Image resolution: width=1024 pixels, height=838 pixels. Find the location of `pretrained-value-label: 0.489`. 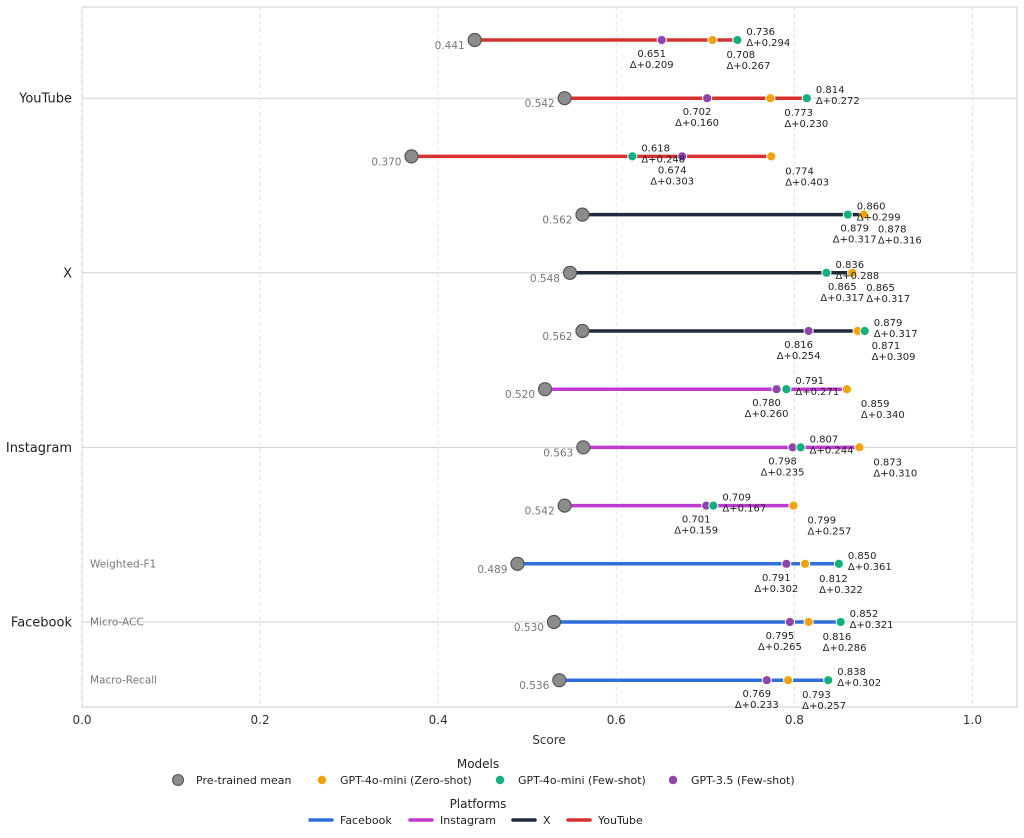

pretrained-value-label: 0.489 is located at coordinates (492, 570).